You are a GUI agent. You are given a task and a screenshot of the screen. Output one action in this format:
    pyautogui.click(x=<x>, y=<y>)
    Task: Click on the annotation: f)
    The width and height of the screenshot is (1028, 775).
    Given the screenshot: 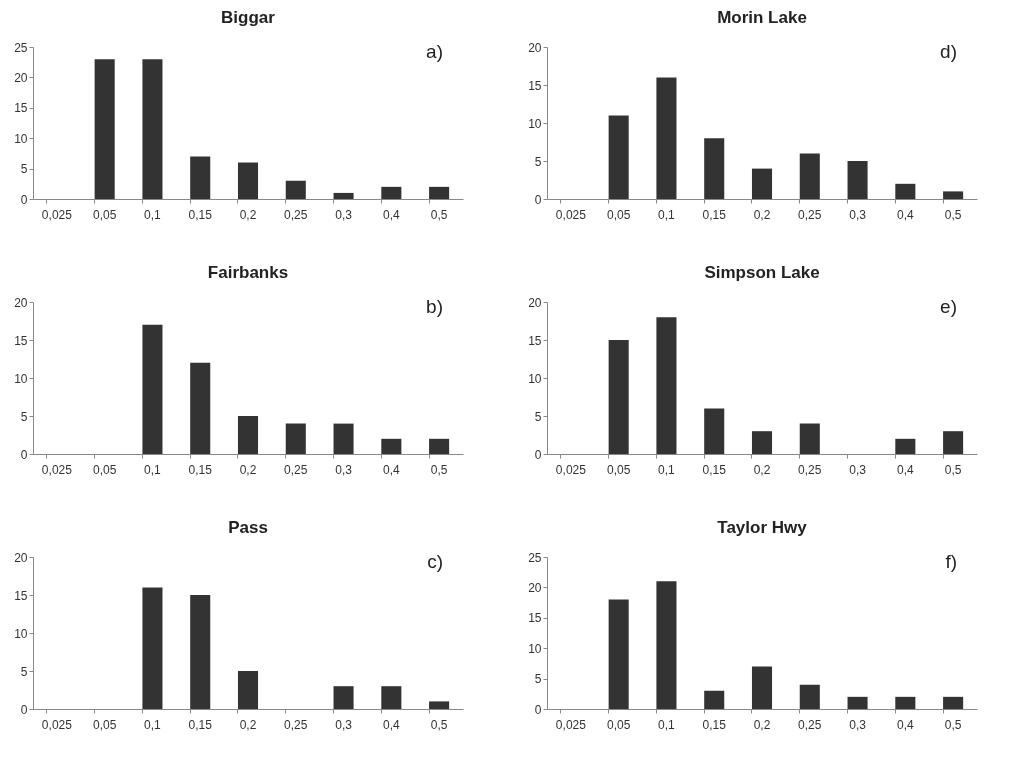 What is the action you would take?
    pyautogui.click(x=951, y=561)
    